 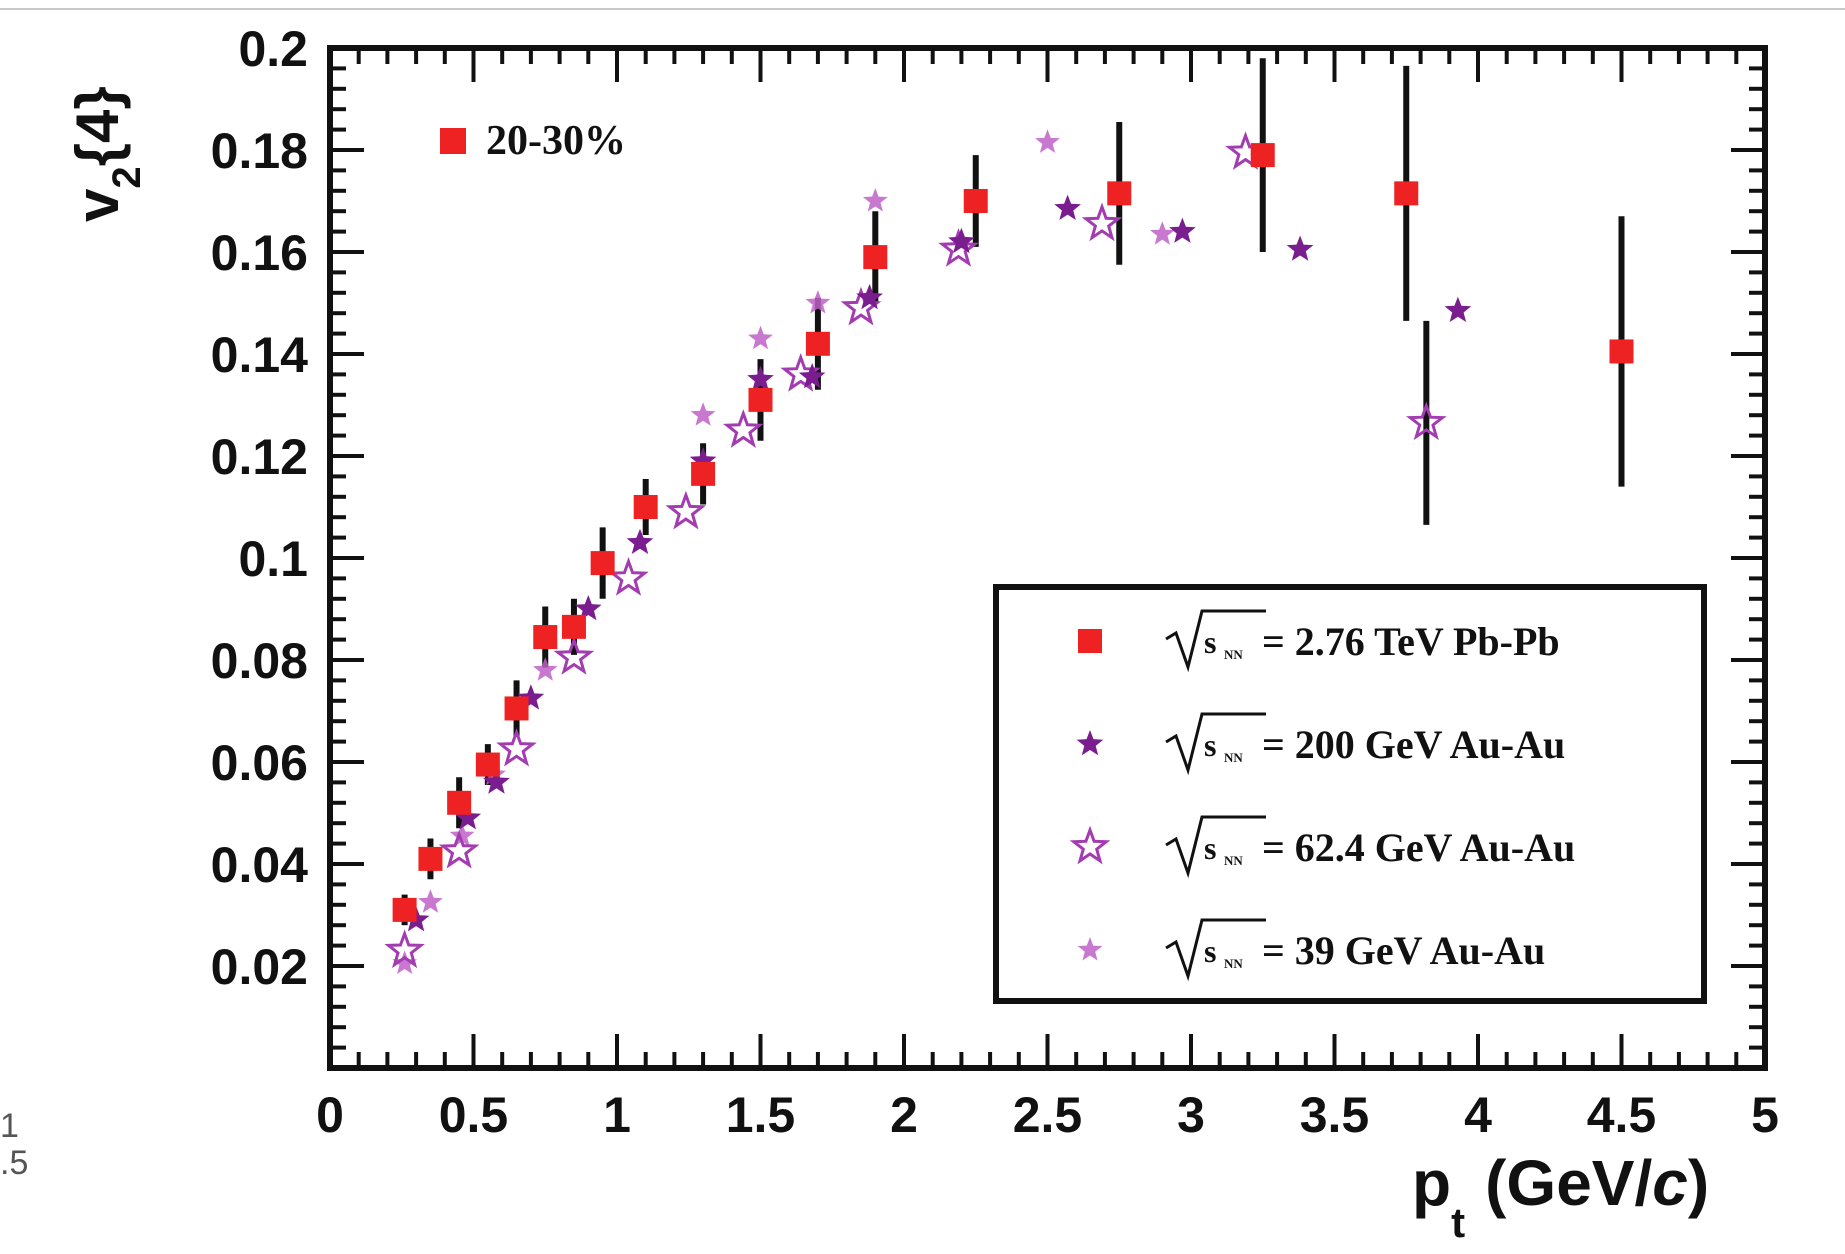 I want to click on x-tick-label: 0.5, so click(x=474, y=1115).